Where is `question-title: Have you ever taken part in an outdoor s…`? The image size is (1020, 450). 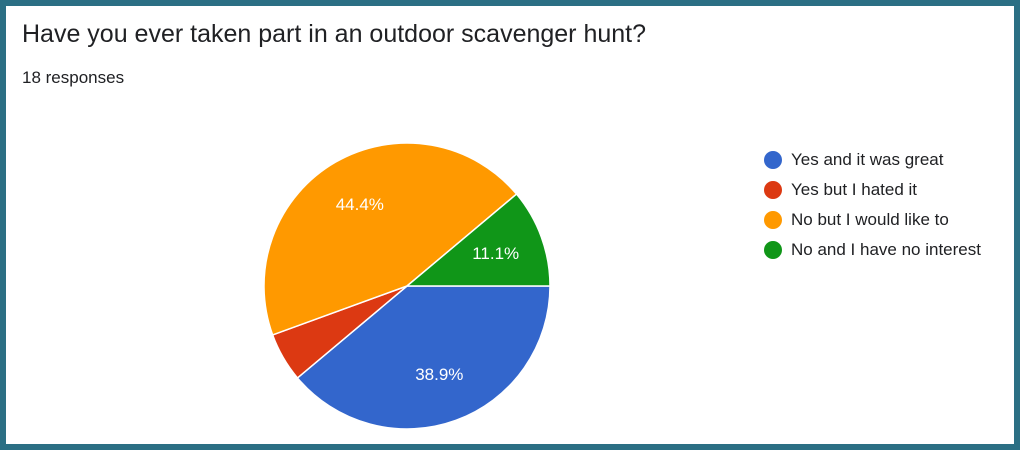 question-title: Have you ever taken part in an outdoor s… is located at coordinates (334, 34).